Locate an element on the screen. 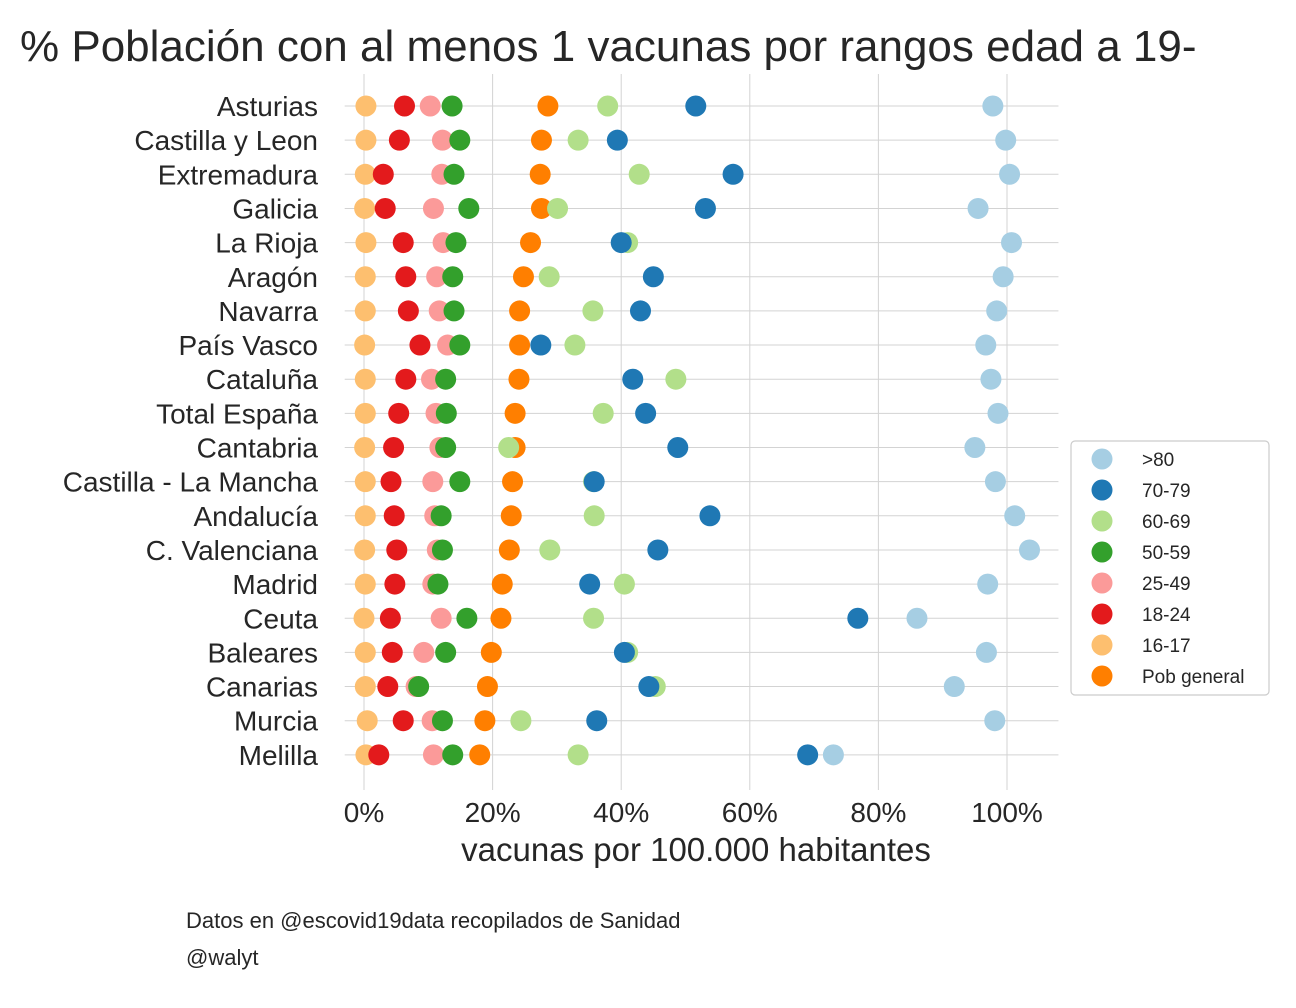 This screenshot has width=1296, height=1008. point-pob-general-c-valenciana is located at coordinates (509, 550).